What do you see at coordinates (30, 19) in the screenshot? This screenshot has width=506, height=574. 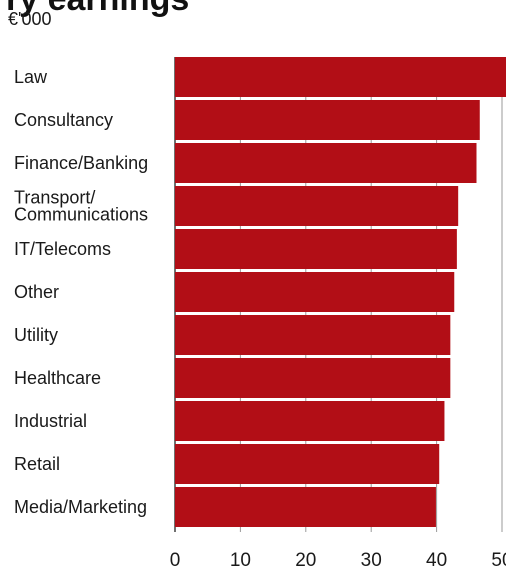 I see `chart-subtitle: €'000` at bounding box center [30, 19].